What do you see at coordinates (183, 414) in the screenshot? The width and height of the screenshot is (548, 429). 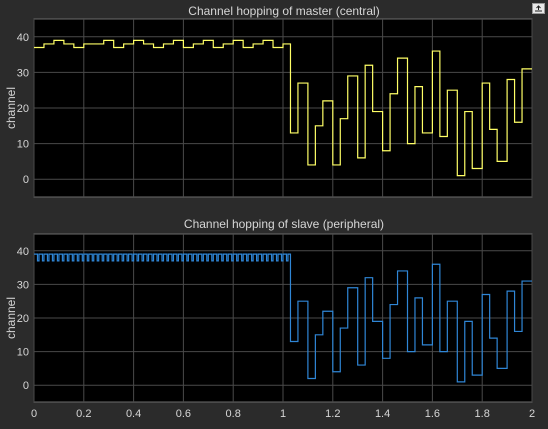 I see `slave-x-tick-label: 0.6` at bounding box center [183, 414].